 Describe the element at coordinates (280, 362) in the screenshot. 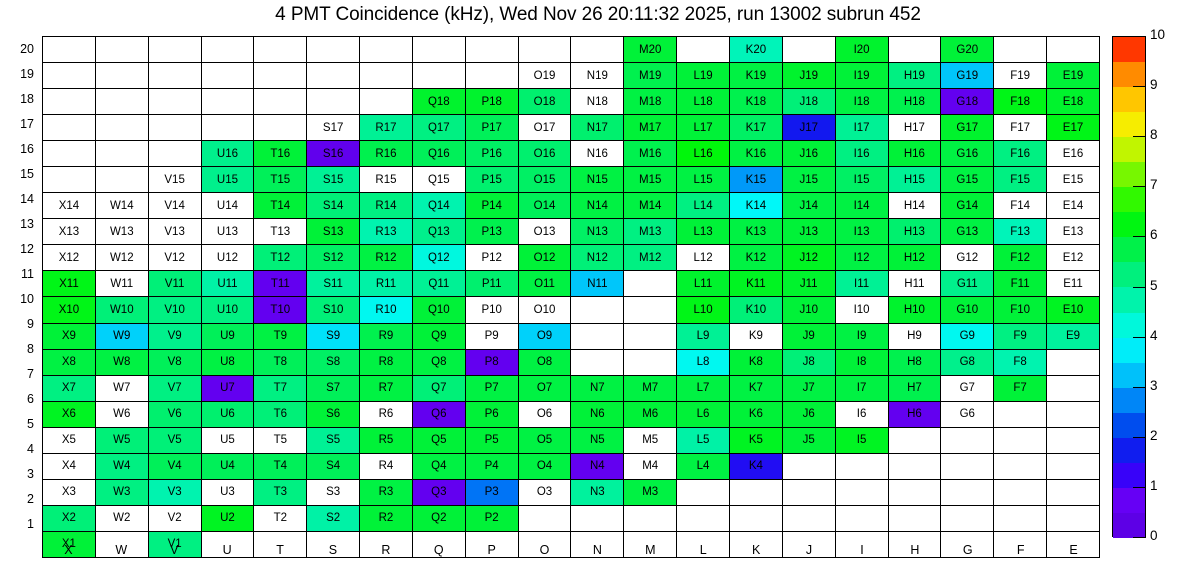

I see `heatmap-cell-T8: T8` at that location.